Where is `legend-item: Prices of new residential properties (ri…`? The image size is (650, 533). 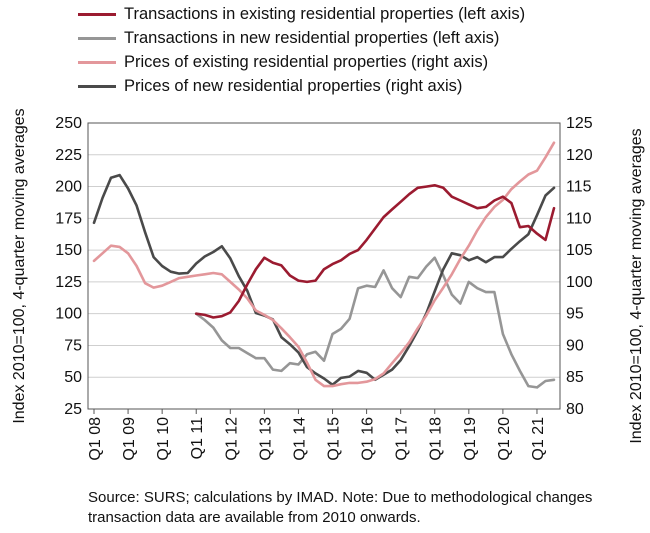 legend-item: Prices of new residential properties (ri… is located at coordinates (301, 86).